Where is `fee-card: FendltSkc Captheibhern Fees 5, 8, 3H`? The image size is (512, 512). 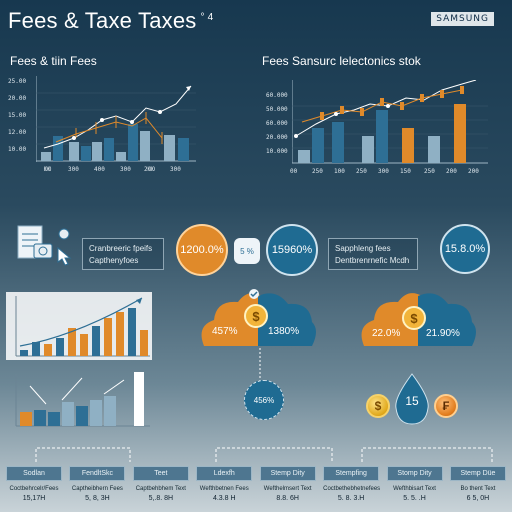
fee-card: FendltSkc Captheibhern Fees 5, 8, 3H is located at coordinates (97, 484).